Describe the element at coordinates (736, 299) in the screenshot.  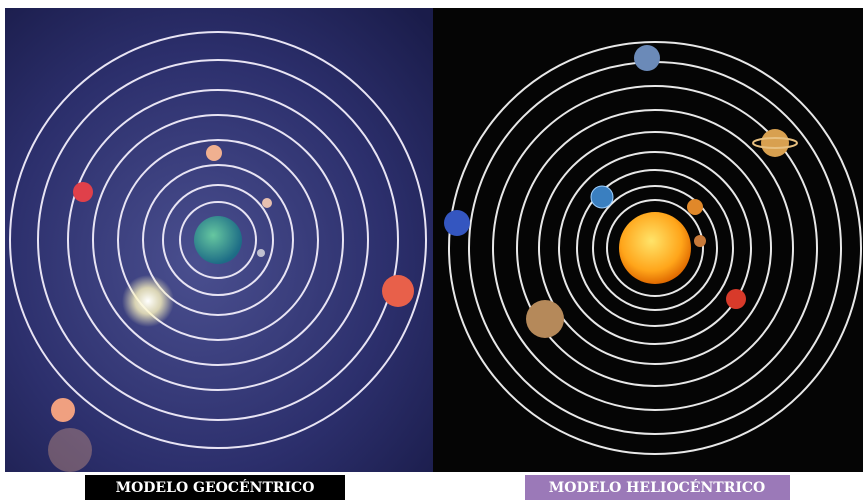
I see `mars` at that location.